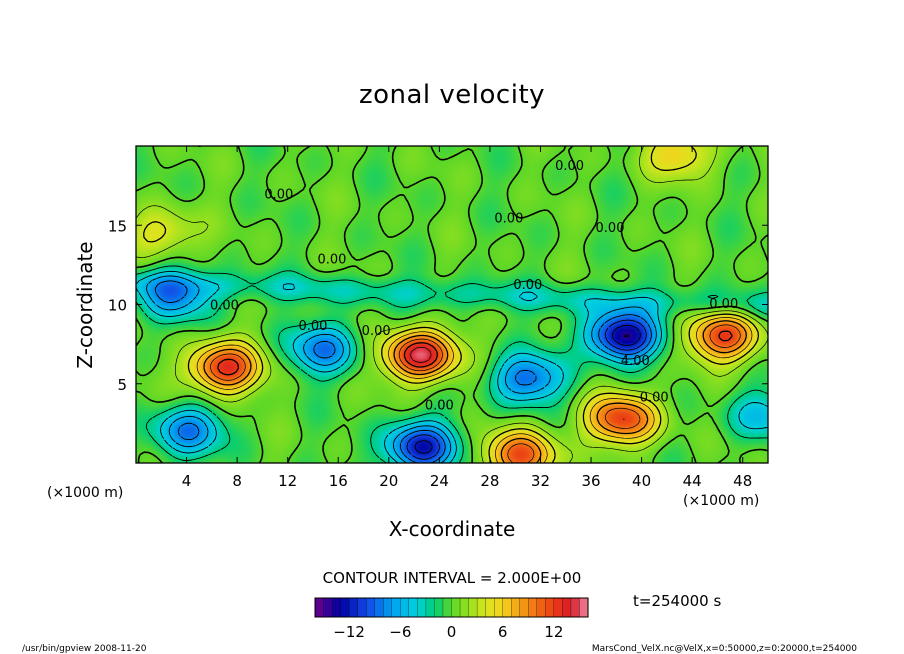  Describe the element at coordinates (84, 649) in the screenshot. I see `footer-left: /usr/bin/gpview 2008-11-20` at that location.